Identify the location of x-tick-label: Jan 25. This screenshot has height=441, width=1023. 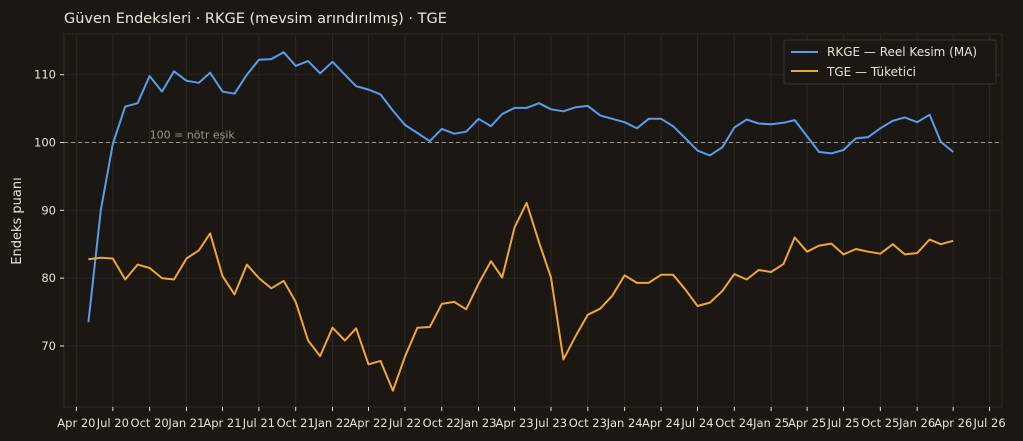
(770, 423).